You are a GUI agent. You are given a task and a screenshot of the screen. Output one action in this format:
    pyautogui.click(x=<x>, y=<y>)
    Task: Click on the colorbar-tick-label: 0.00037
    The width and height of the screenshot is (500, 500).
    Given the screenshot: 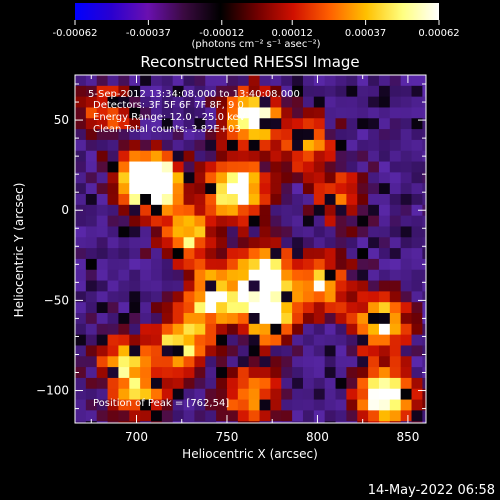 What is the action you would take?
    pyautogui.click(x=365, y=33)
    